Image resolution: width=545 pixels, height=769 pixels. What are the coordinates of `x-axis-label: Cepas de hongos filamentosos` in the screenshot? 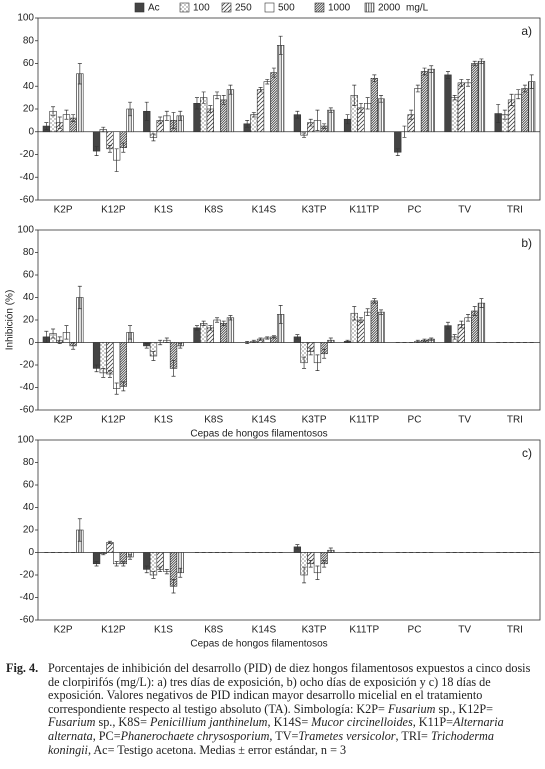 It's located at (258, 434).